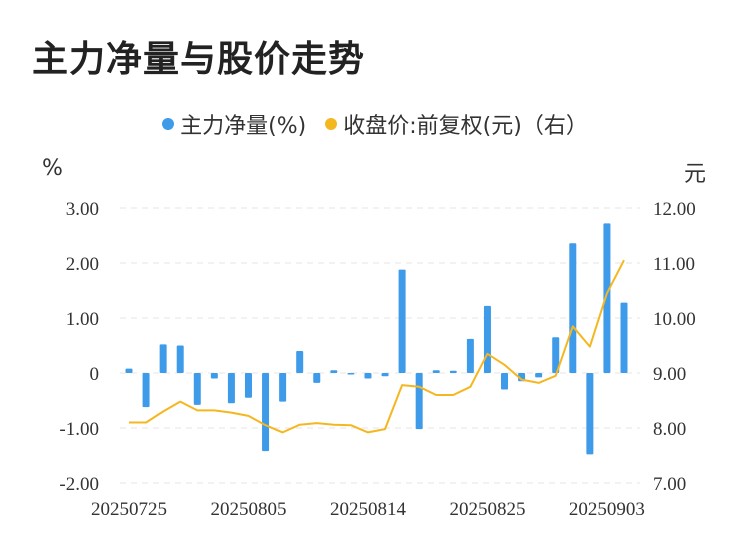 The image size is (750, 558). I want to click on legend-dot-net-flow, so click(168, 124).